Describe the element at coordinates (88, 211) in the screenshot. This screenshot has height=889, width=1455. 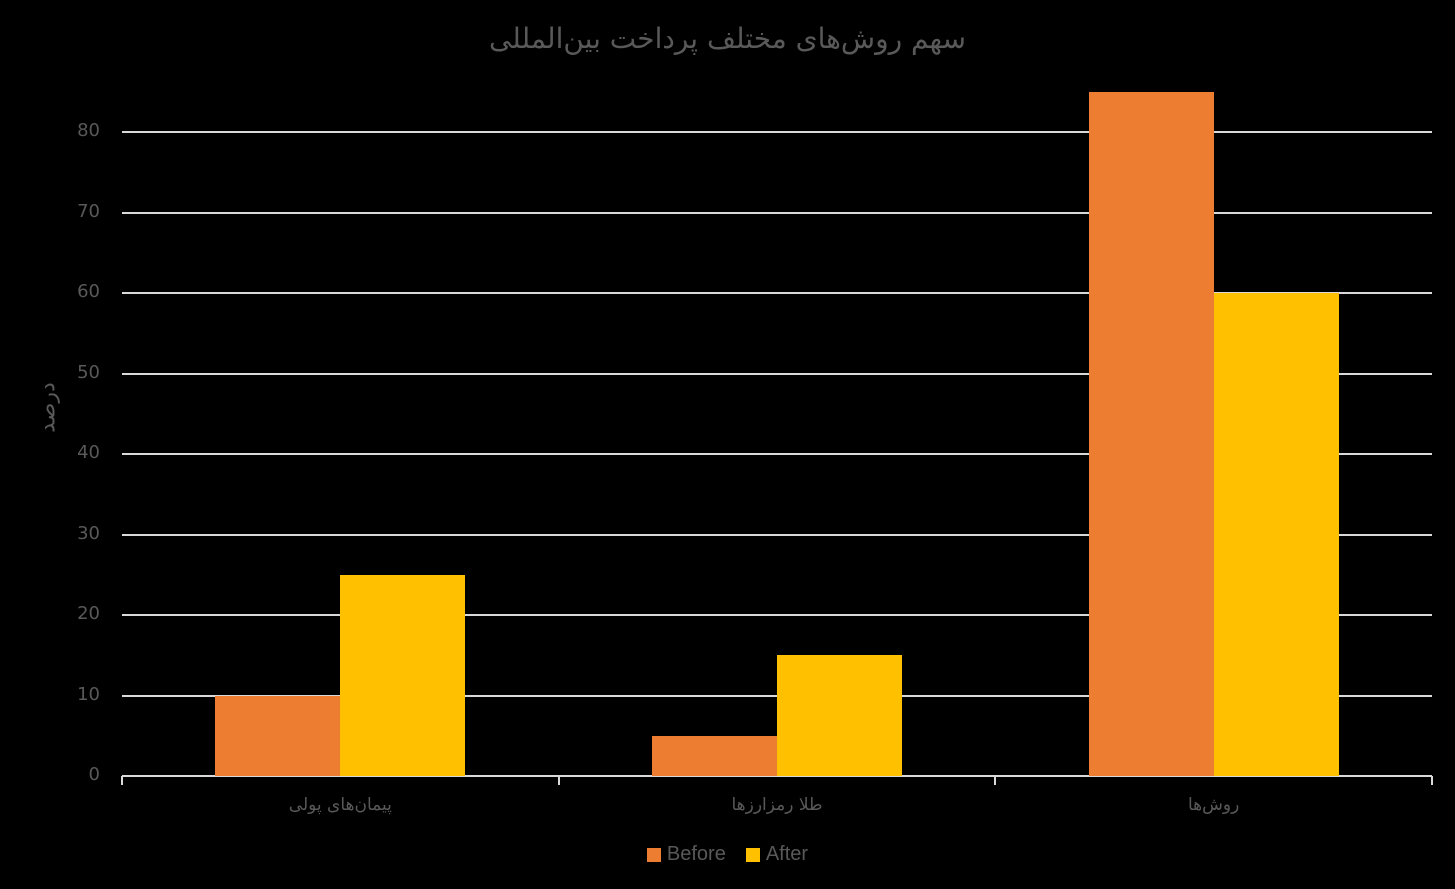
I see `y-tick-label: 70` at that location.